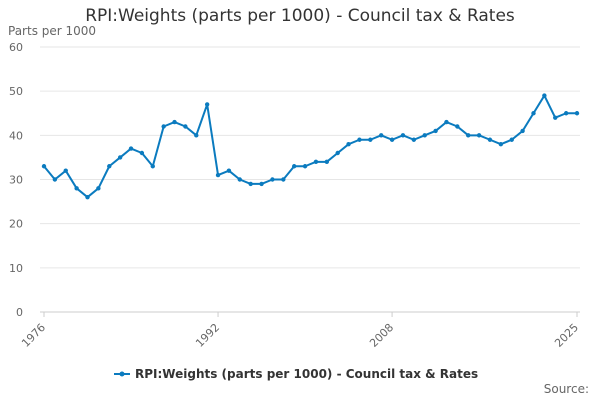 This screenshot has width=600, height=400. I want to click on y-tick-label: 30, so click(16, 180).